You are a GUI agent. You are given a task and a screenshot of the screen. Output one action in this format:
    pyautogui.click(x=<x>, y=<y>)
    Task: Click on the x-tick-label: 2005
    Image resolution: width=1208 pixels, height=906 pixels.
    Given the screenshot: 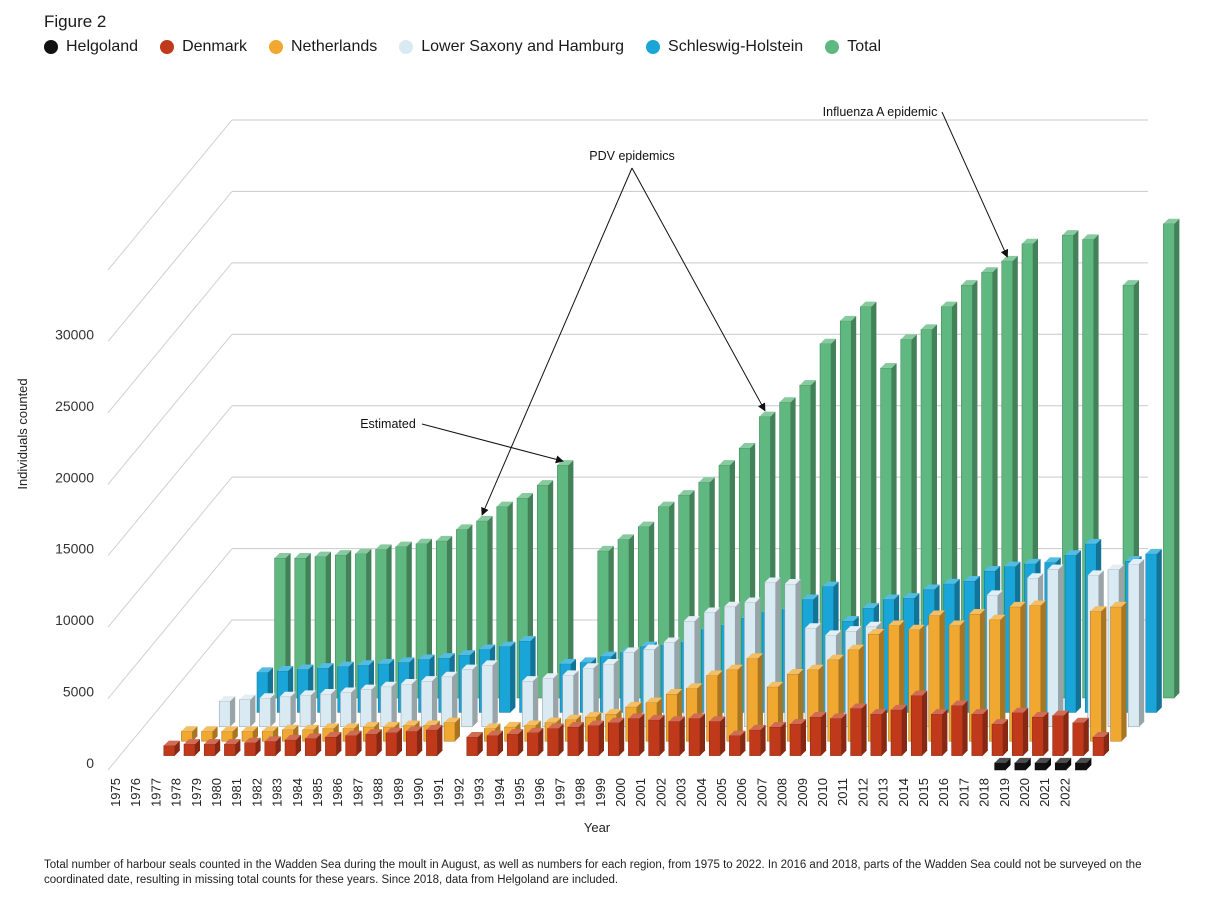 What is the action you would take?
    pyautogui.click(x=721, y=792)
    